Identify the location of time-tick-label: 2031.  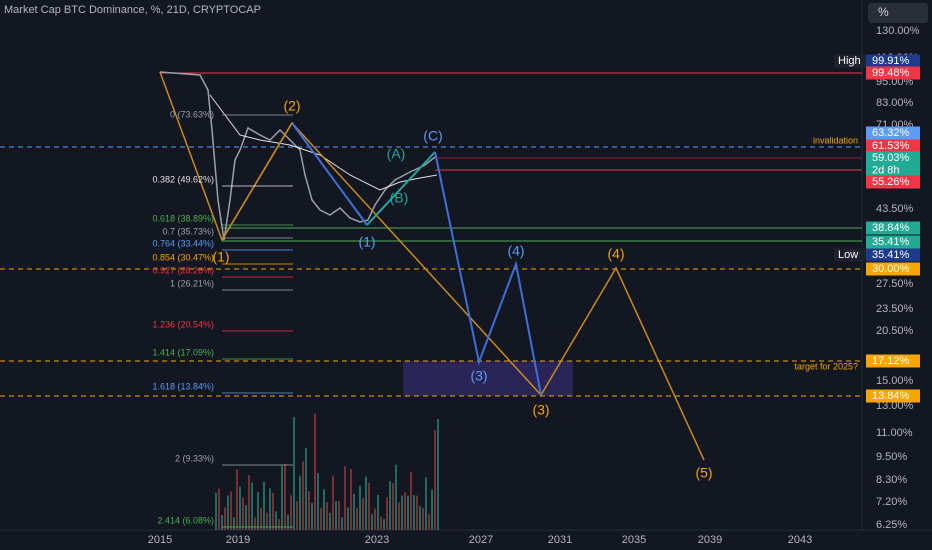
(560, 540).